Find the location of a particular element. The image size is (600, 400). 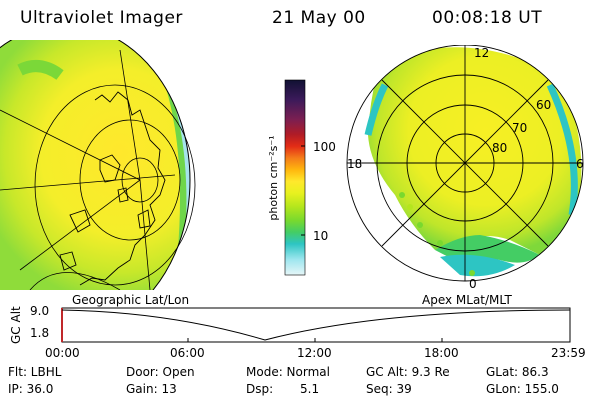

filter-info: Flt: LBHL is located at coordinates (35, 372).